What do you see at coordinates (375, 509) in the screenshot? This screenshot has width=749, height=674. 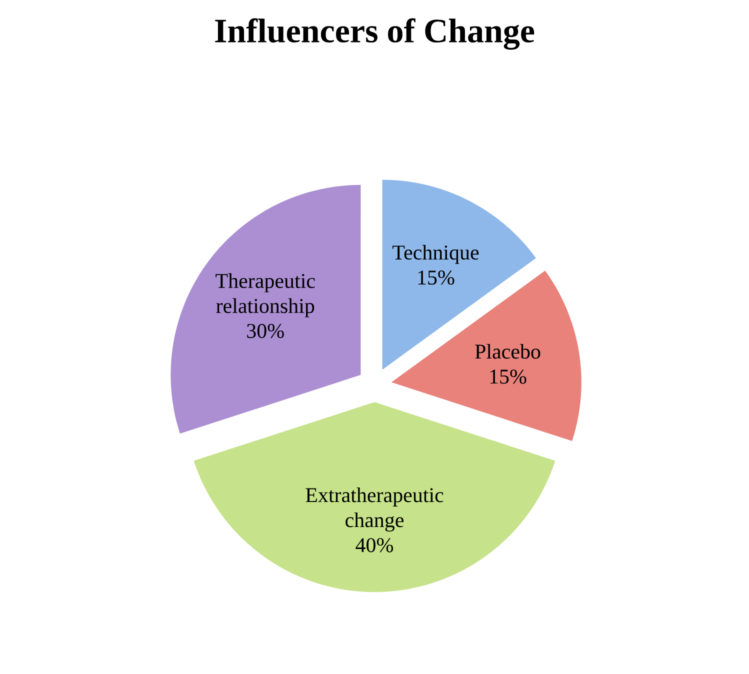 I see `slice-label: Extratherapeutic change` at bounding box center [375, 509].